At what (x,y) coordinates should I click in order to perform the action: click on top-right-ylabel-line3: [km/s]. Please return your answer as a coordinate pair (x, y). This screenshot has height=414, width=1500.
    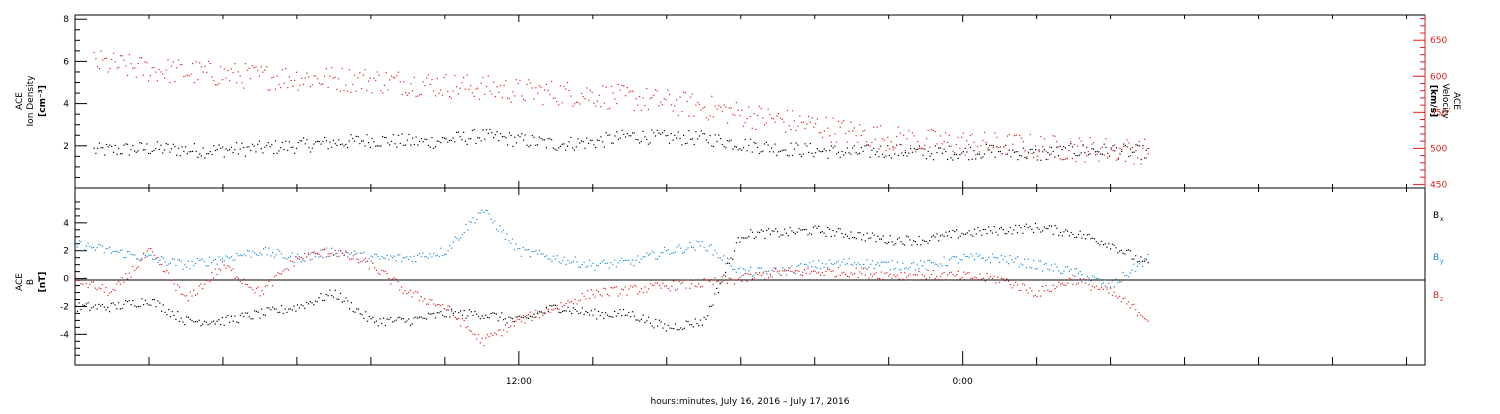
    Looking at the image, I should click on (1433, 101).